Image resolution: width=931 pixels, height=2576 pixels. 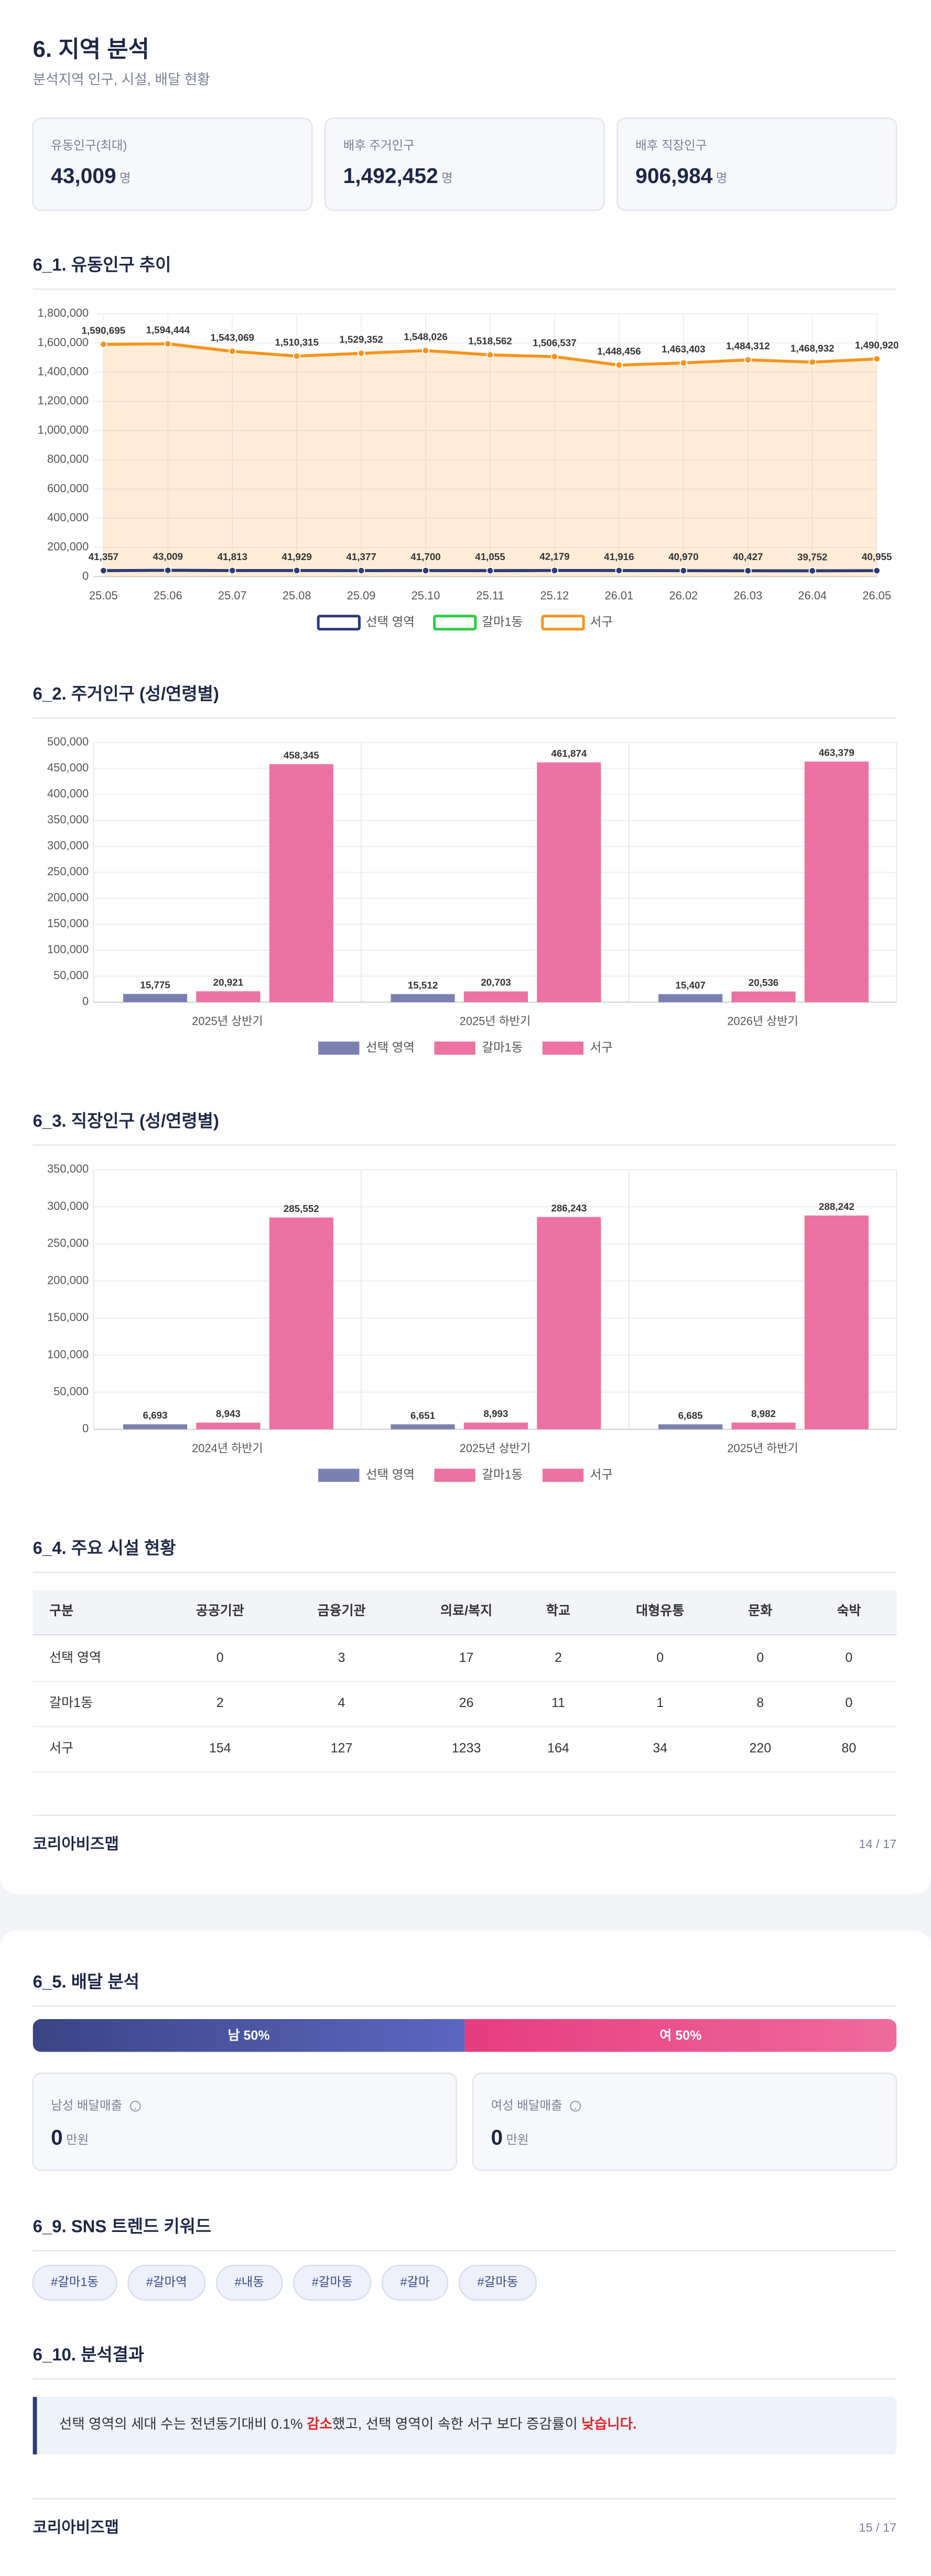 I want to click on x-tick-label: 25.11, so click(x=490, y=595).